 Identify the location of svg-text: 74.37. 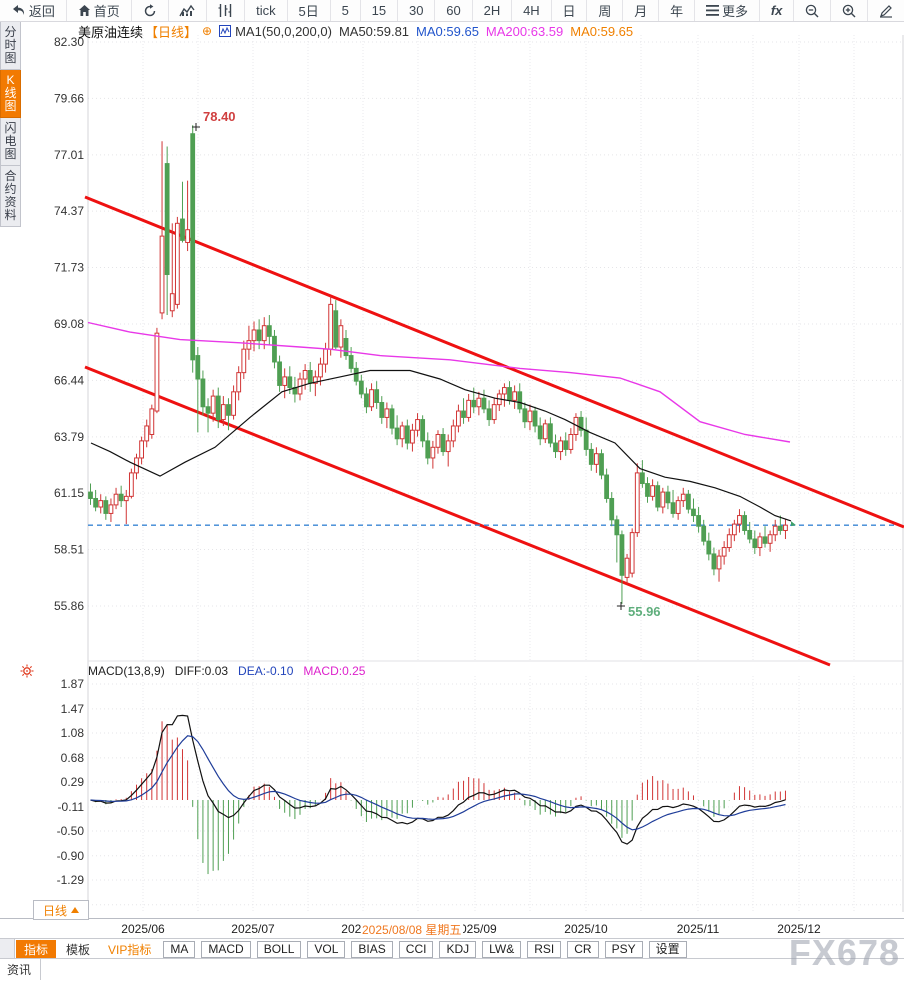
(69, 211).